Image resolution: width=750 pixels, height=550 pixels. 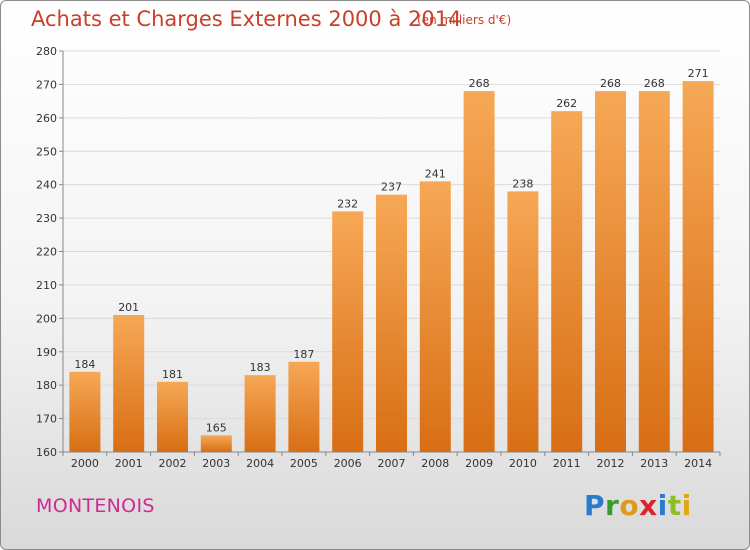 What do you see at coordinates (648, 505) in the screenshot?
I see `logo-letter: x` at bounding box center [648, 505].